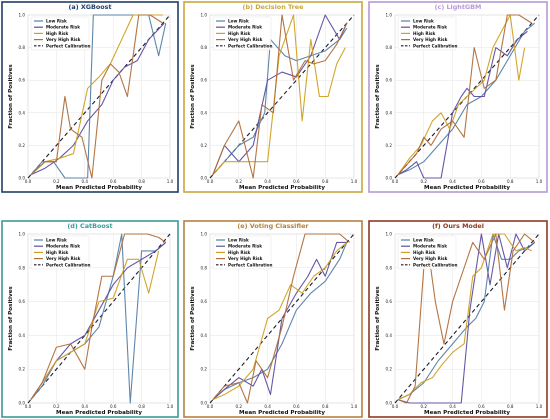 The width and height of the screenshot is (550, 419). Describe the element at coordinates (89, 226) in the screenshot. I see `panel-title: (d) CatBoost` at that location.